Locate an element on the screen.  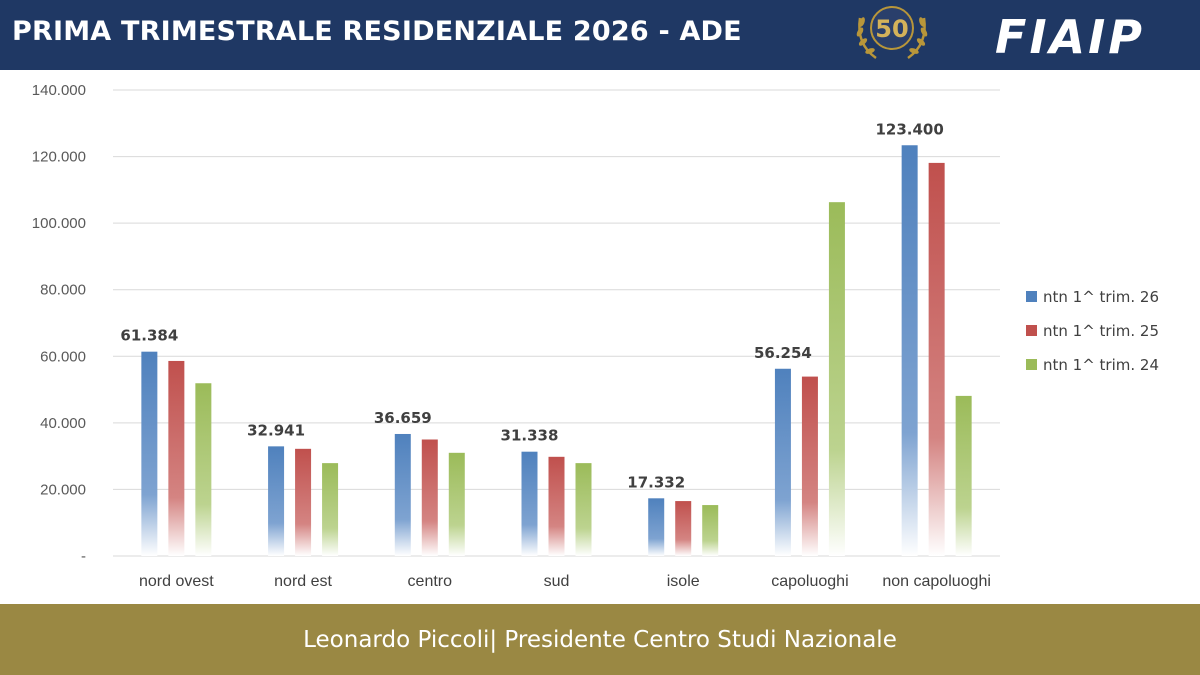
data-label: 56.254 is located at coordinates (783, 353).